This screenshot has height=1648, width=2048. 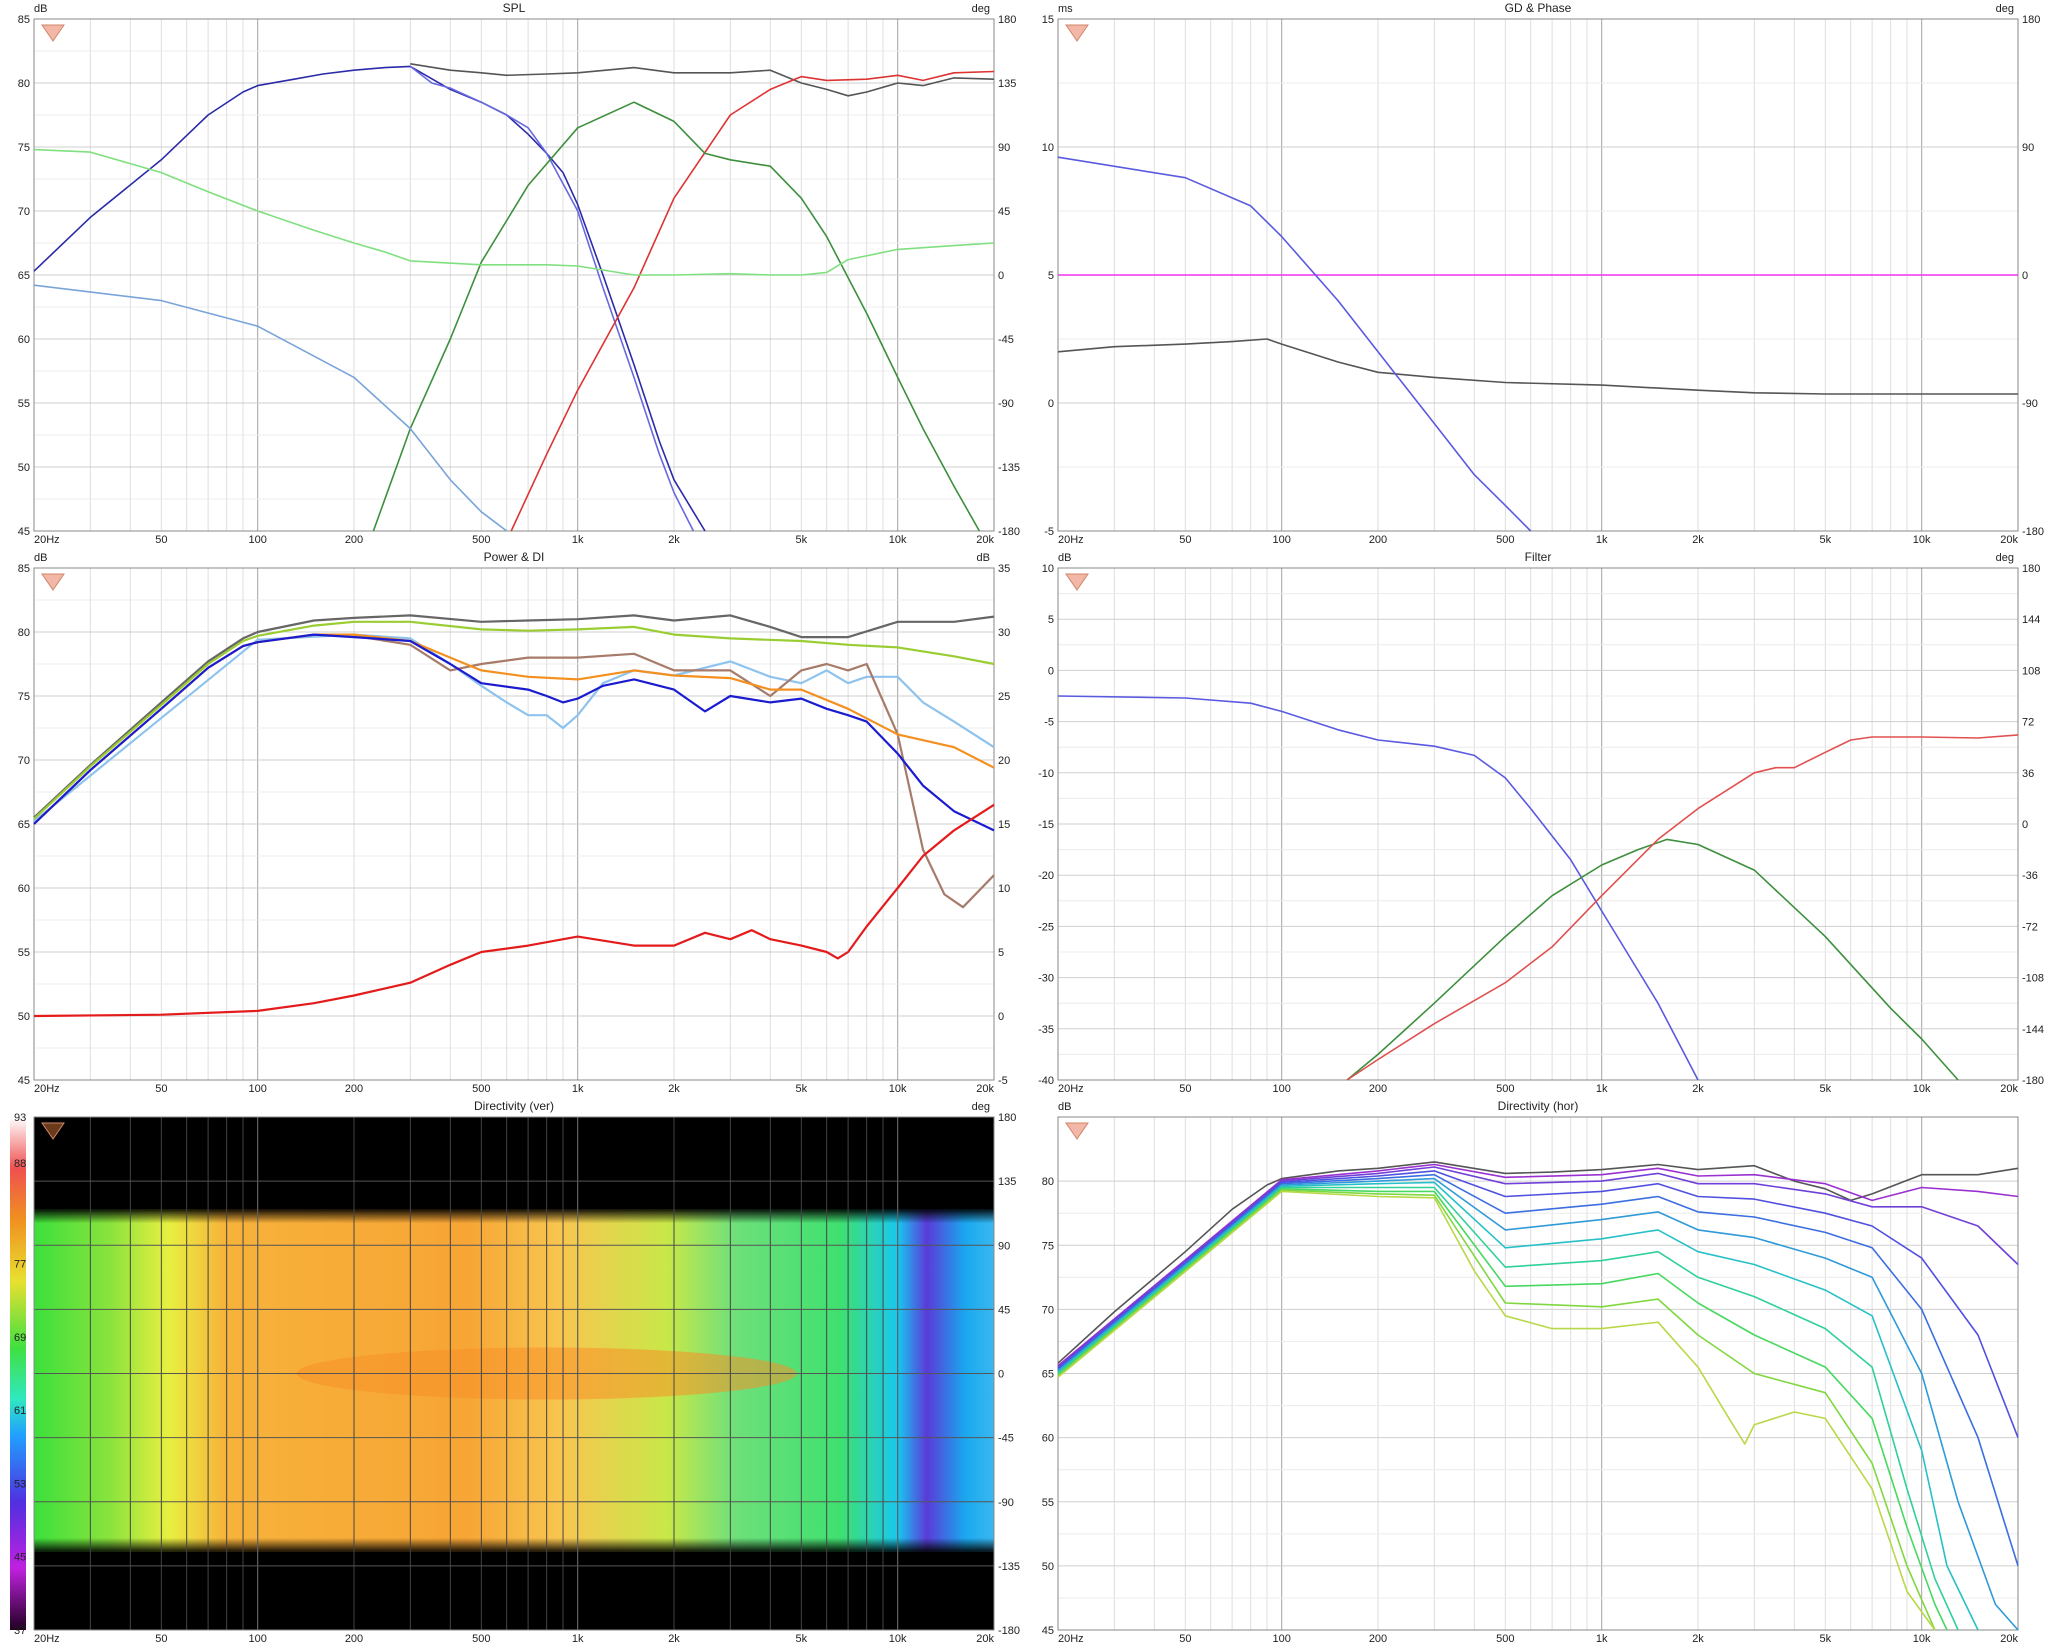 I want to click on y-tick-label: 15, so click(x=1048, y=20).